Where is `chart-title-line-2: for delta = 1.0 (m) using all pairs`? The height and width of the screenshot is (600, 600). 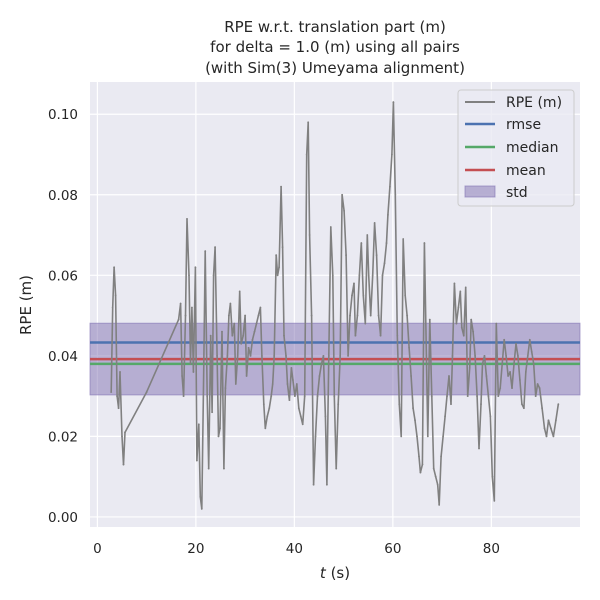 chart-title-line-2: for delta = 1.0 (m) using all pairs is located at coordinates (335, 47).